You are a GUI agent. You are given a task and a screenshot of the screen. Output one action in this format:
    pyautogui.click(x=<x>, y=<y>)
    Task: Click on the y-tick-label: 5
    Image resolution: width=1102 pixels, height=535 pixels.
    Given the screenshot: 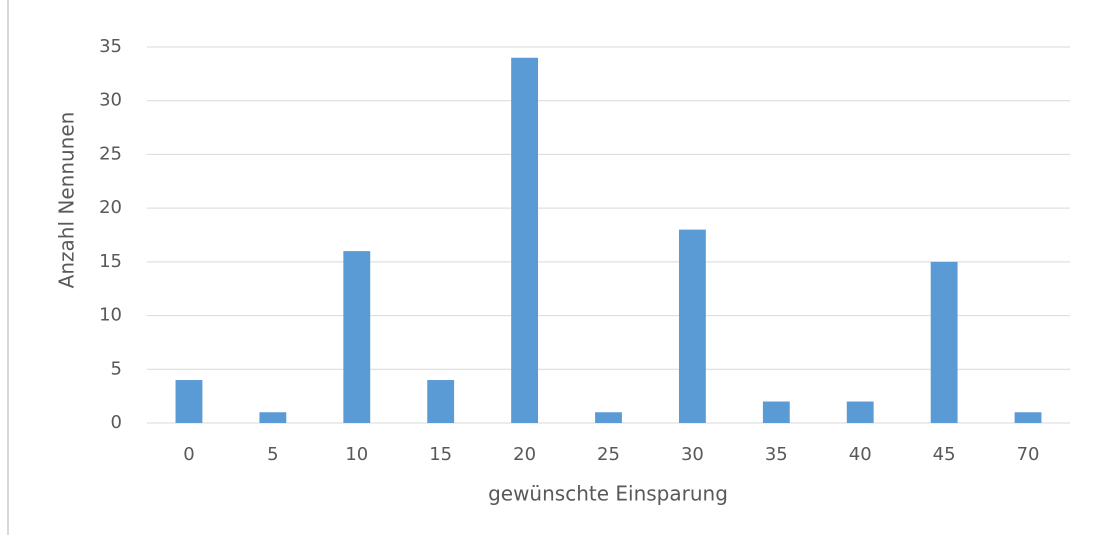 What is the action you would take?
    pyautogui.click(x=116, y=368)
    